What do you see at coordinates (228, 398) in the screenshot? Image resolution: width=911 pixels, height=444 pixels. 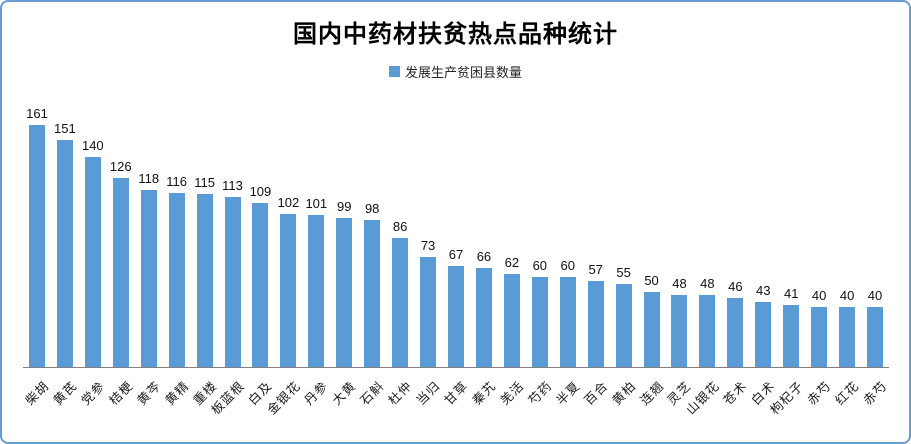 I see `x-axis-label: 板蓝根` at bounding box center [228, 398].